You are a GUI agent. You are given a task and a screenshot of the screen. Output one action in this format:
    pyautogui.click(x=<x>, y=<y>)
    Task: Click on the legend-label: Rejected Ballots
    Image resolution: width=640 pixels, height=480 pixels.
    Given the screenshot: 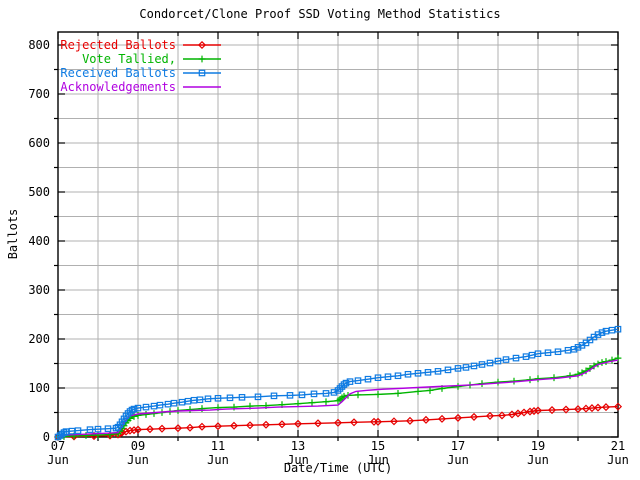 What is the action you would take?
    pyautogui.click(x=118, y=45)
    